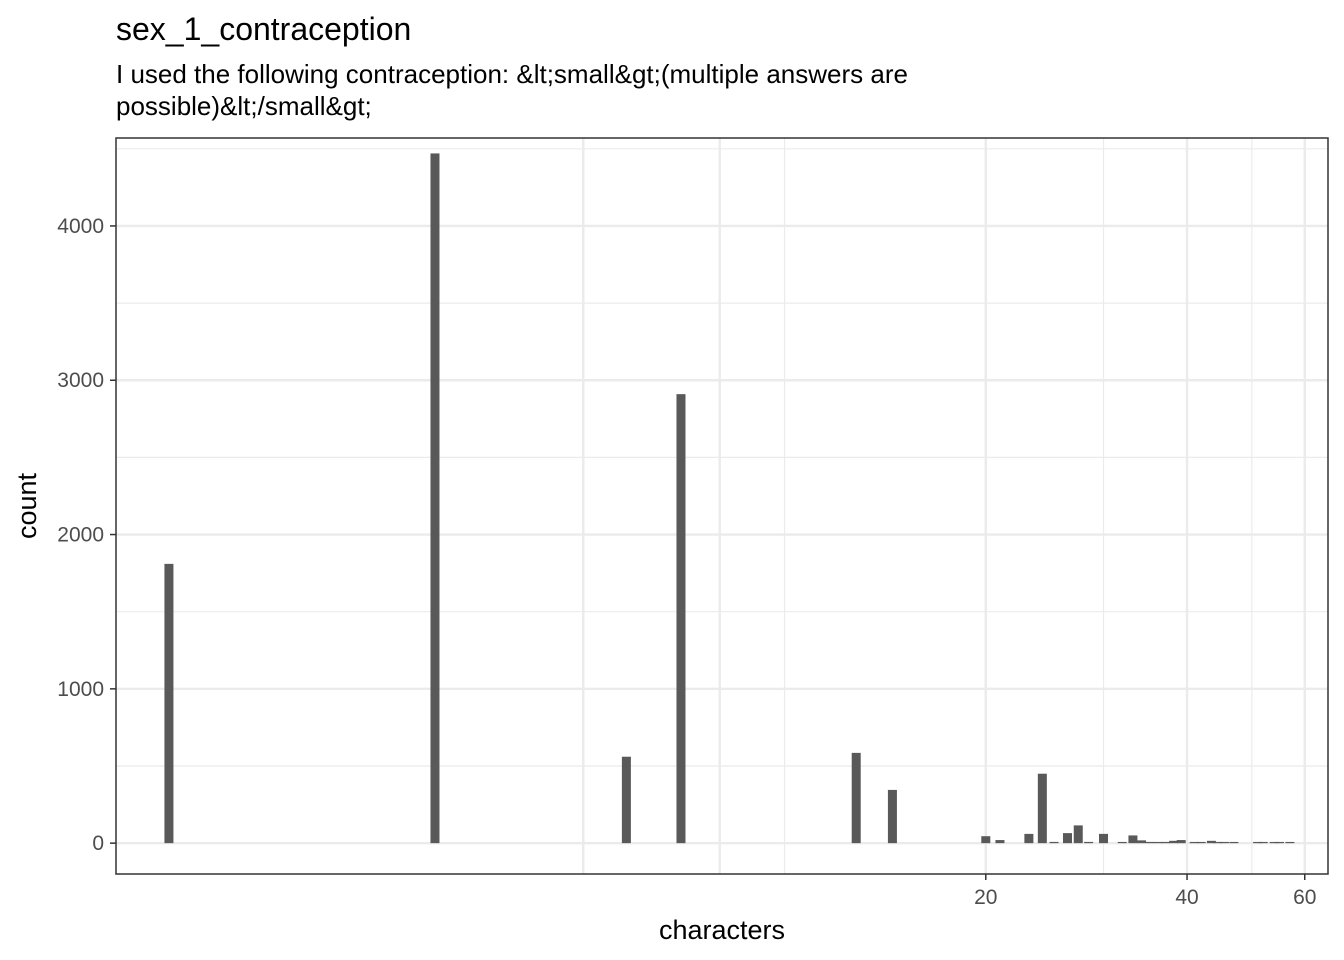  Describe the element at coordinates (80, 689) in the screenshot. I see `y-tick-label: 1000` at that location.